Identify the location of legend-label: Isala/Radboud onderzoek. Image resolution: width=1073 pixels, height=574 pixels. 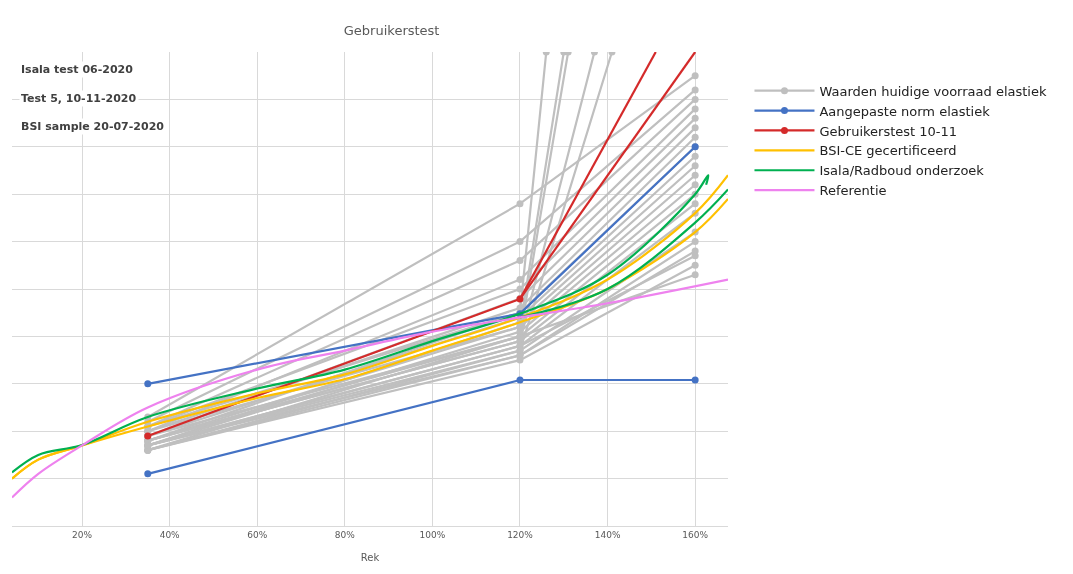
(902, 171).